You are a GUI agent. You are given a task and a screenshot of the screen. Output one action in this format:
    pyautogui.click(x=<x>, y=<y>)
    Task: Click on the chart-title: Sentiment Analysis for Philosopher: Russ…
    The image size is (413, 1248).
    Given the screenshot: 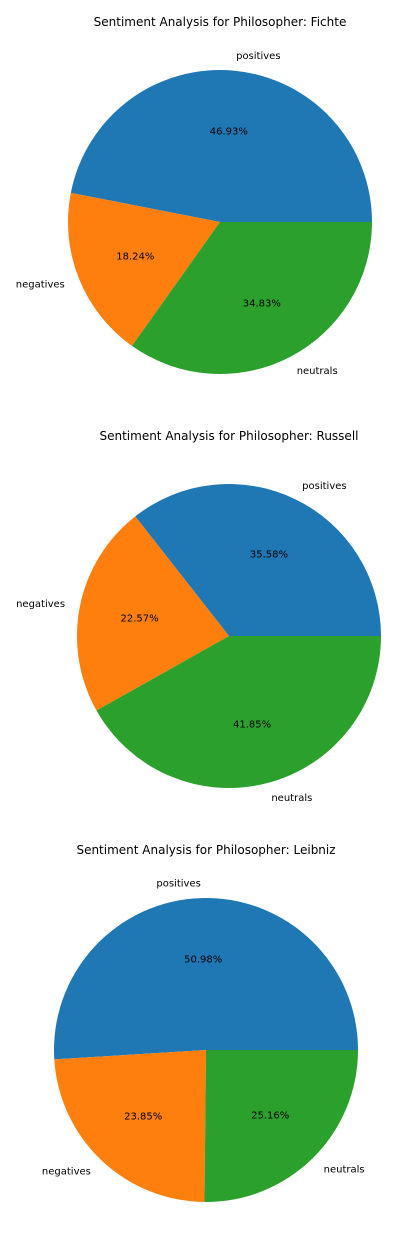 What is the action you would take?
    pyautogui.click(x=228, y=436)
    